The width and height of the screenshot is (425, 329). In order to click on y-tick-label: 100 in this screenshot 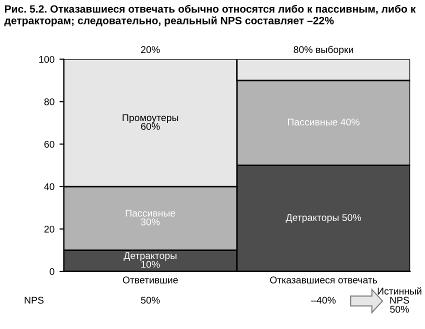, I will do `click(46, 59)`.